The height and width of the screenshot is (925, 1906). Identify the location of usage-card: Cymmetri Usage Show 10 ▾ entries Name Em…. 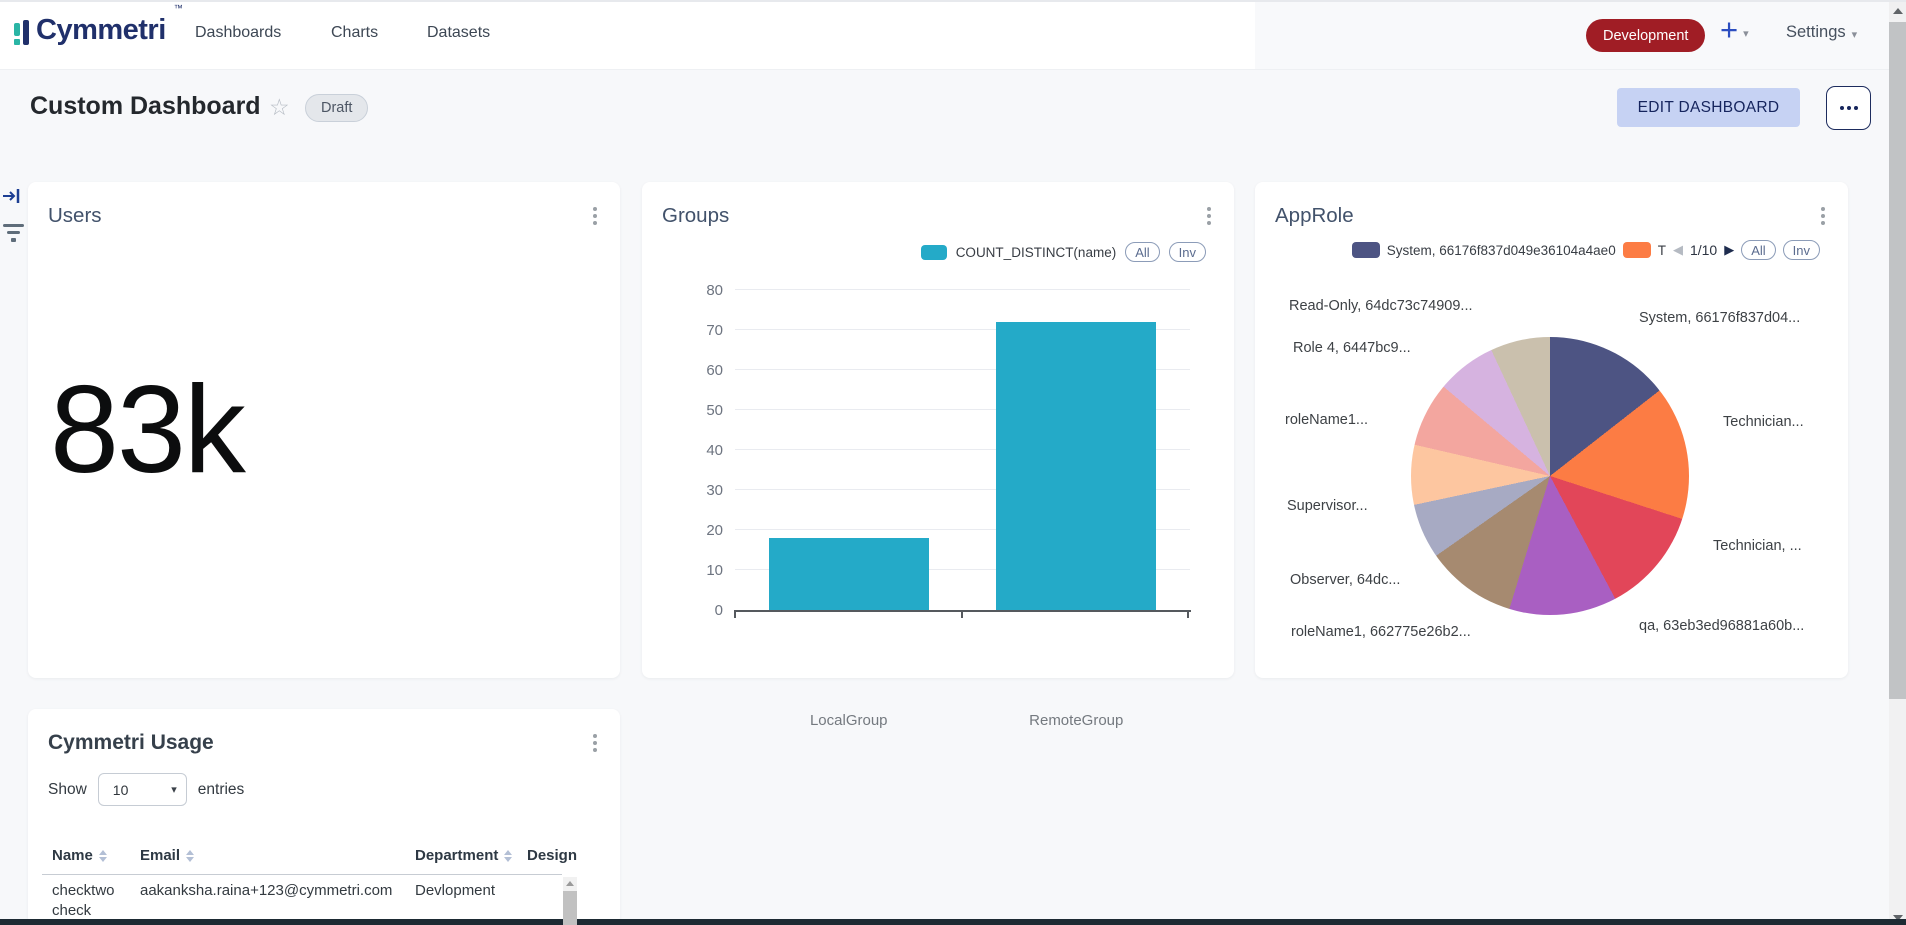
(324, 817).